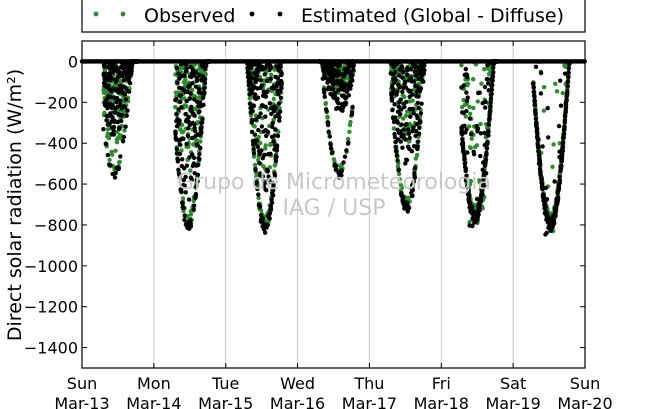  I want to click on x-tick-date-5: Mar-18, so click(441, 401).